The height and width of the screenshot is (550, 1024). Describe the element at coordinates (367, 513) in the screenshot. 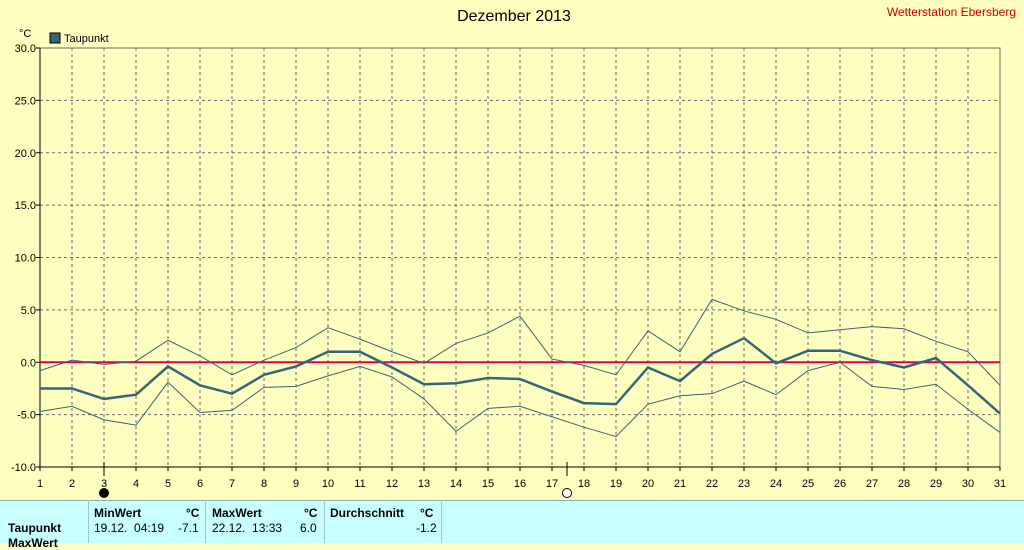

I see `avg-header: Durchschnitt` at that location.